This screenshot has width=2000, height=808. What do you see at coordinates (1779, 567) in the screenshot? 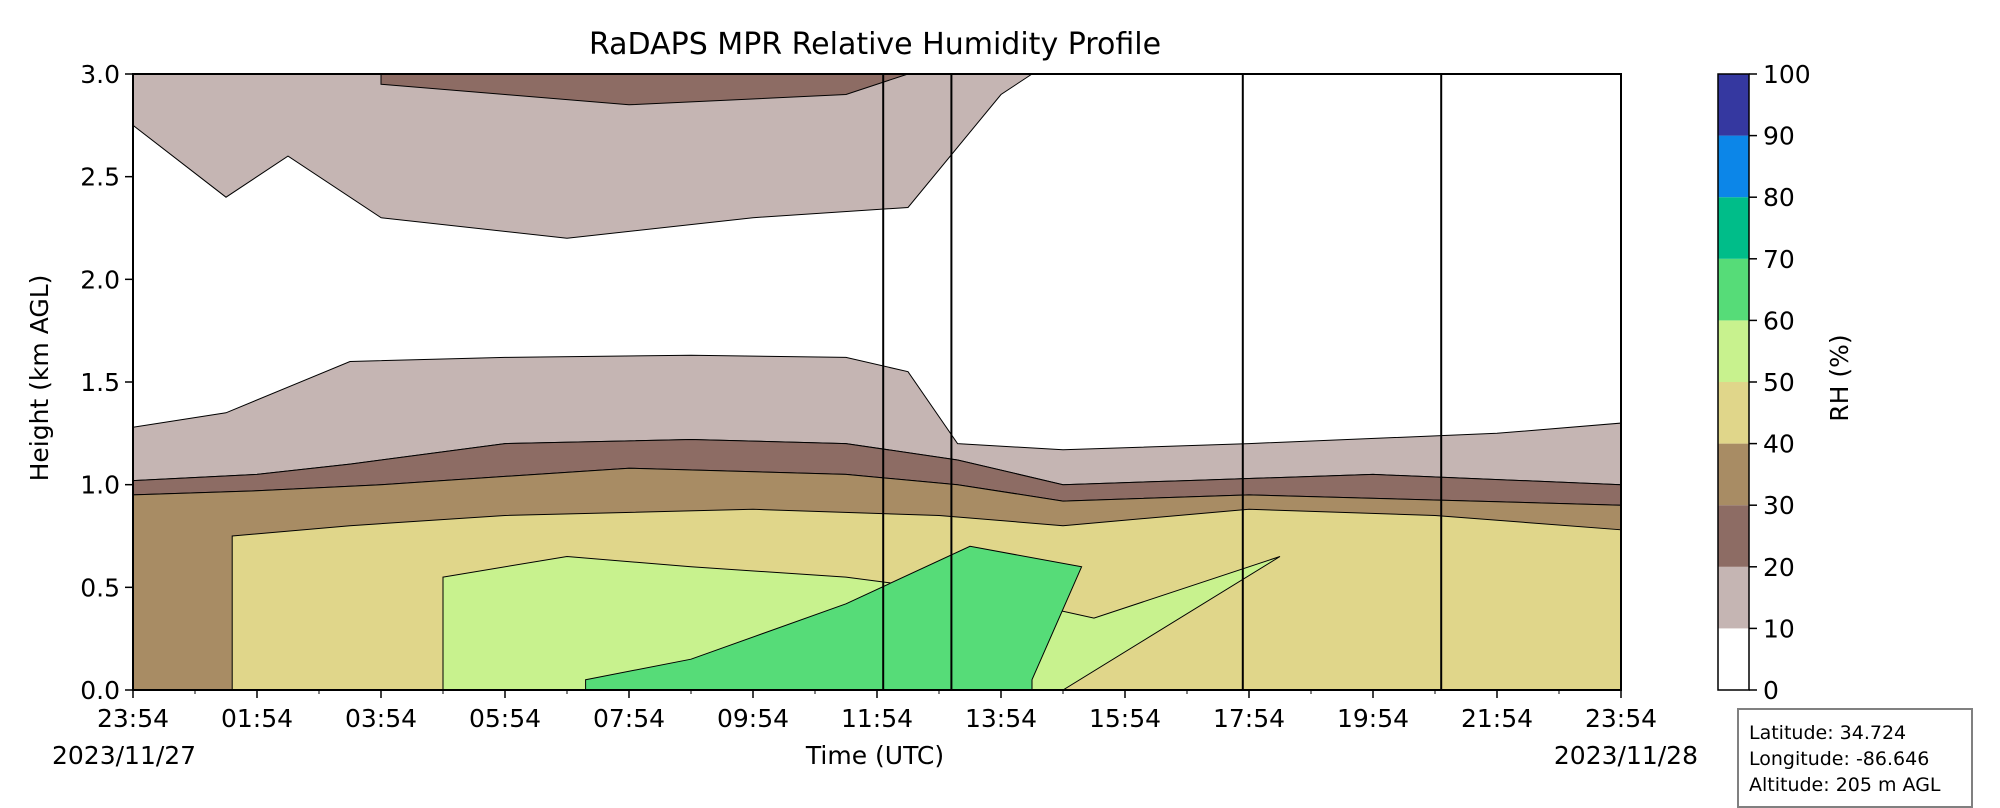
I see `colorbar-tick-label-2: 20` at bounding box center [1779, 567].